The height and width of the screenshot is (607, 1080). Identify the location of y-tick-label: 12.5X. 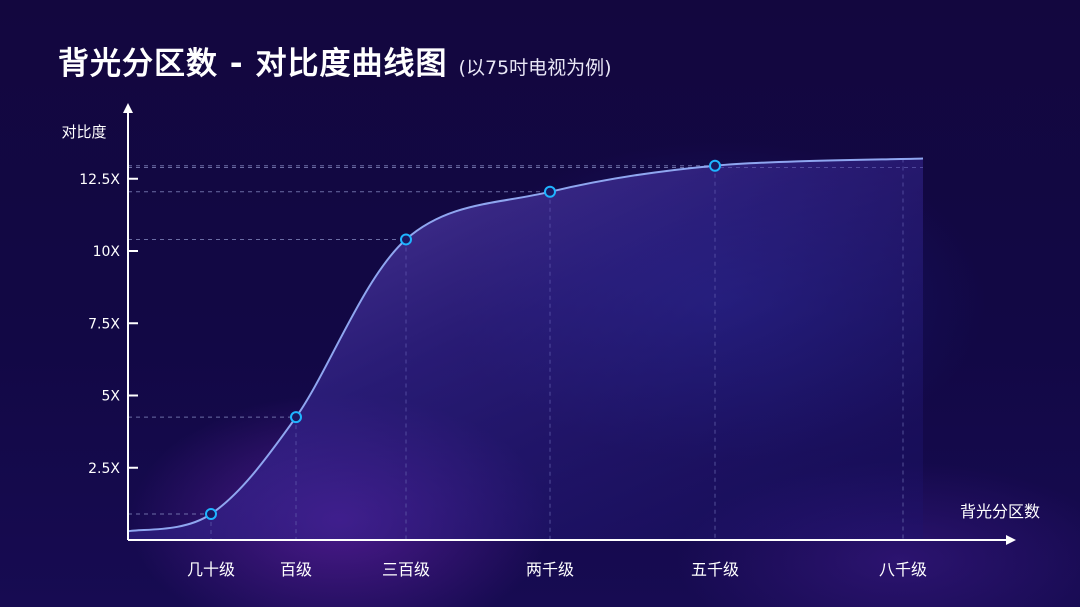
(99, 180).